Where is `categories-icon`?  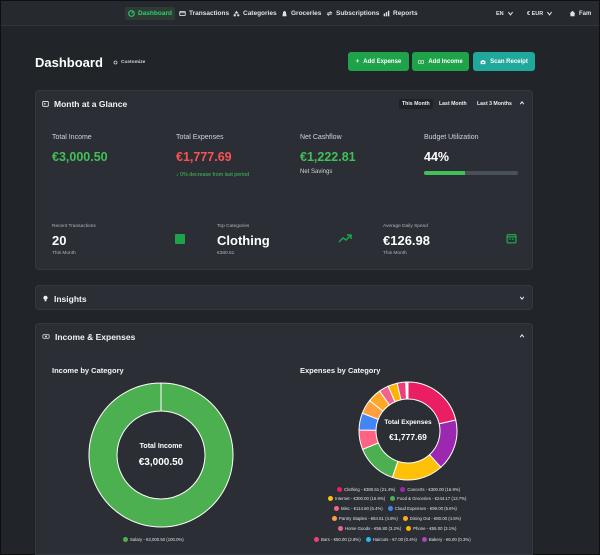 categories-icon is located at coordinates (236, 13).